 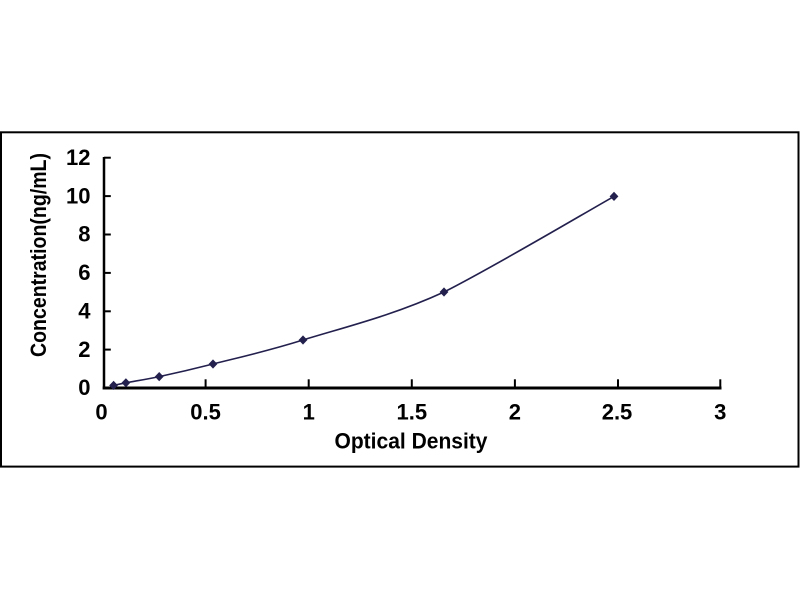 I want to click on svg-text: Optical Density, so click(x=411, y=440).